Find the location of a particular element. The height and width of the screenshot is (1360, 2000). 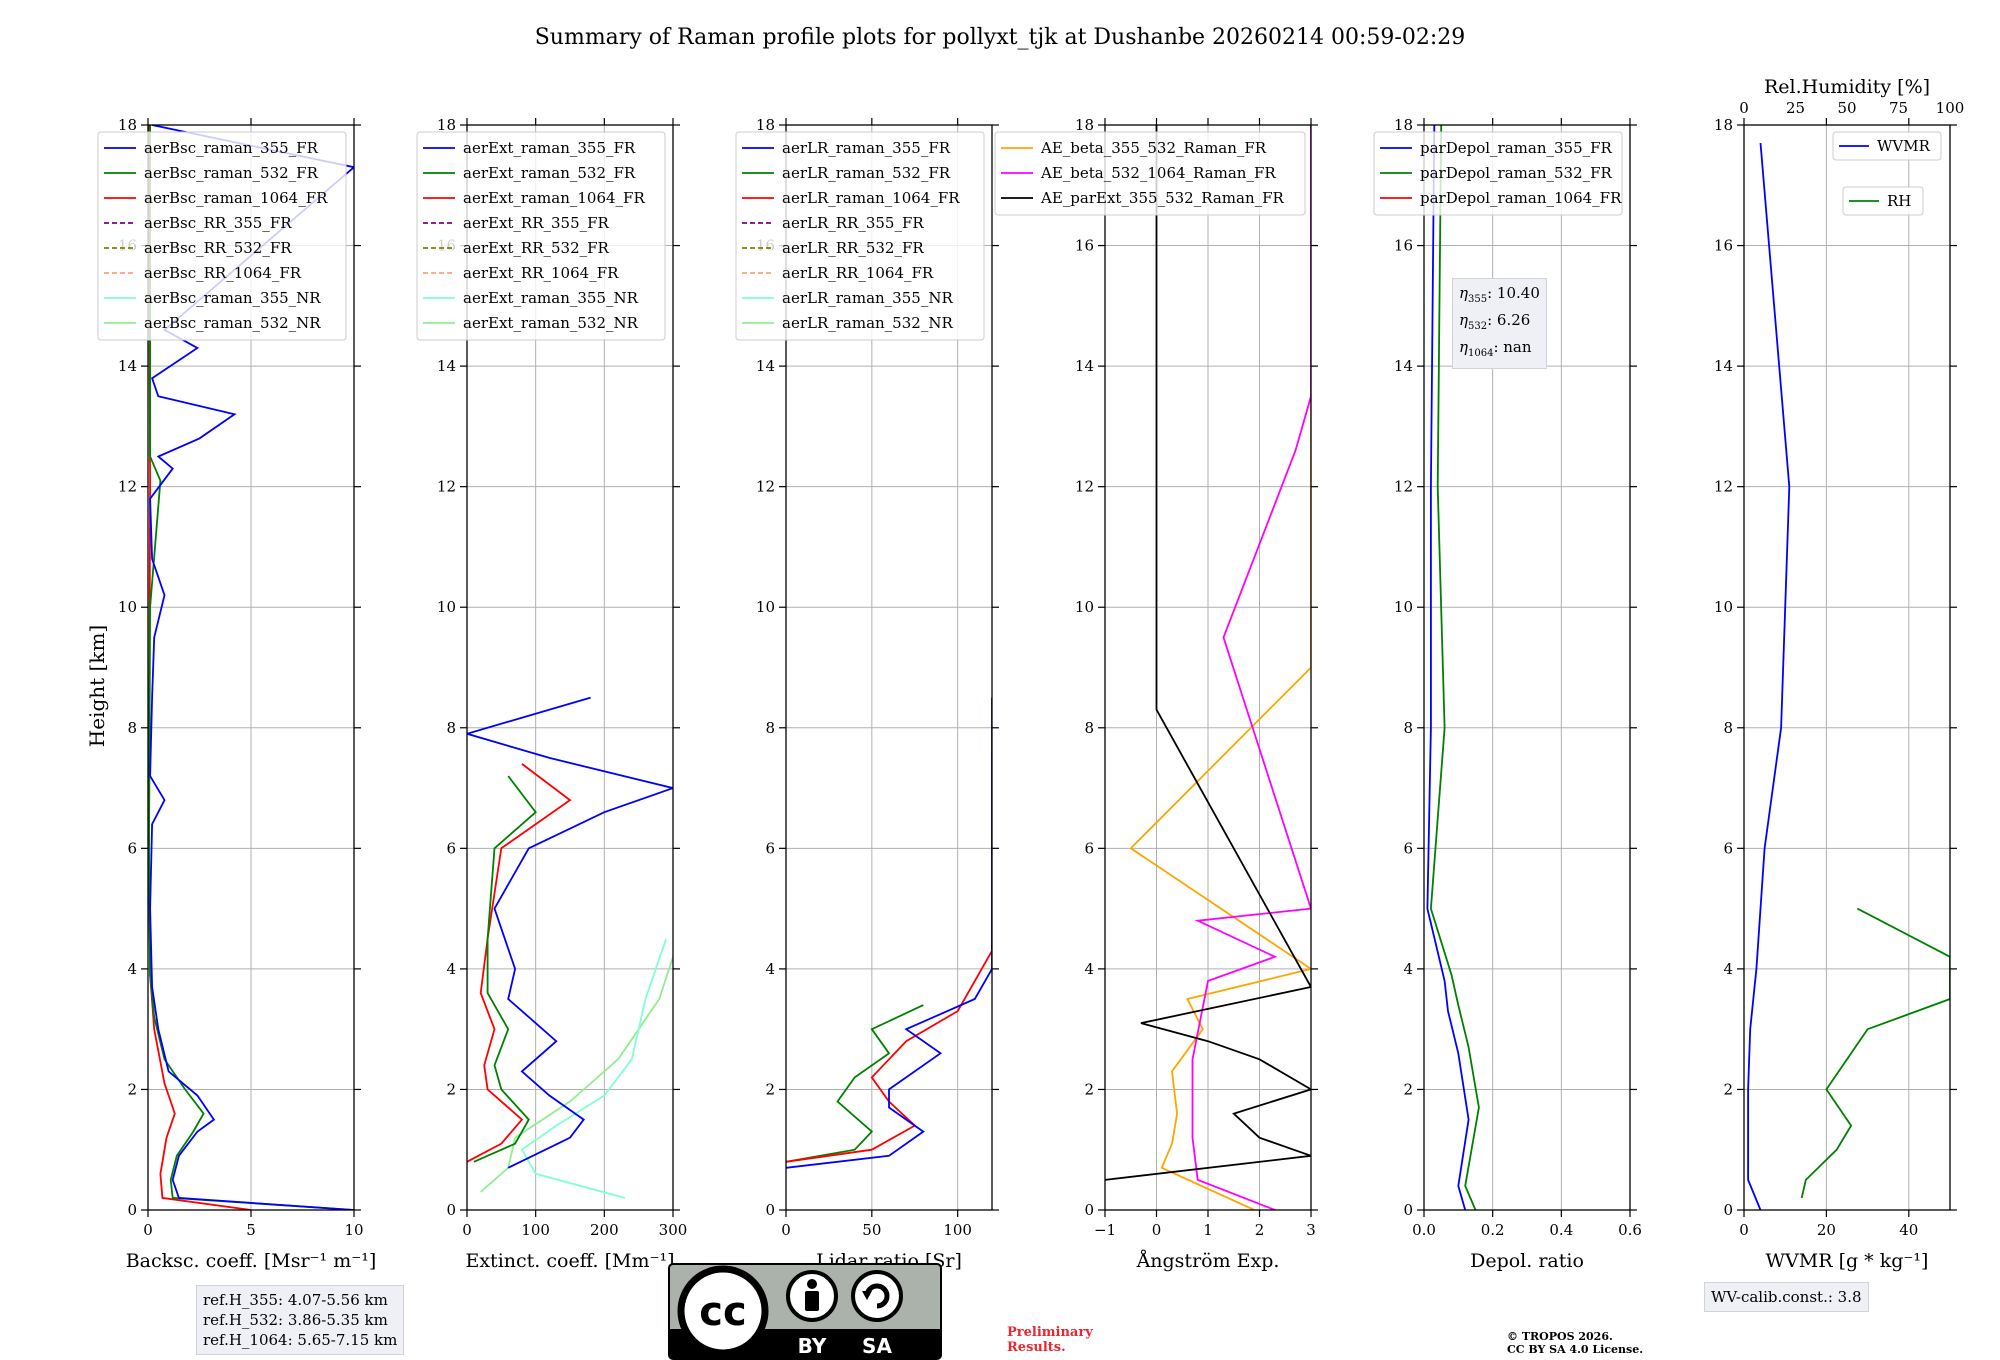

xtick-label-depol-1: 0.2 is located at coordinates (1493, 1230).